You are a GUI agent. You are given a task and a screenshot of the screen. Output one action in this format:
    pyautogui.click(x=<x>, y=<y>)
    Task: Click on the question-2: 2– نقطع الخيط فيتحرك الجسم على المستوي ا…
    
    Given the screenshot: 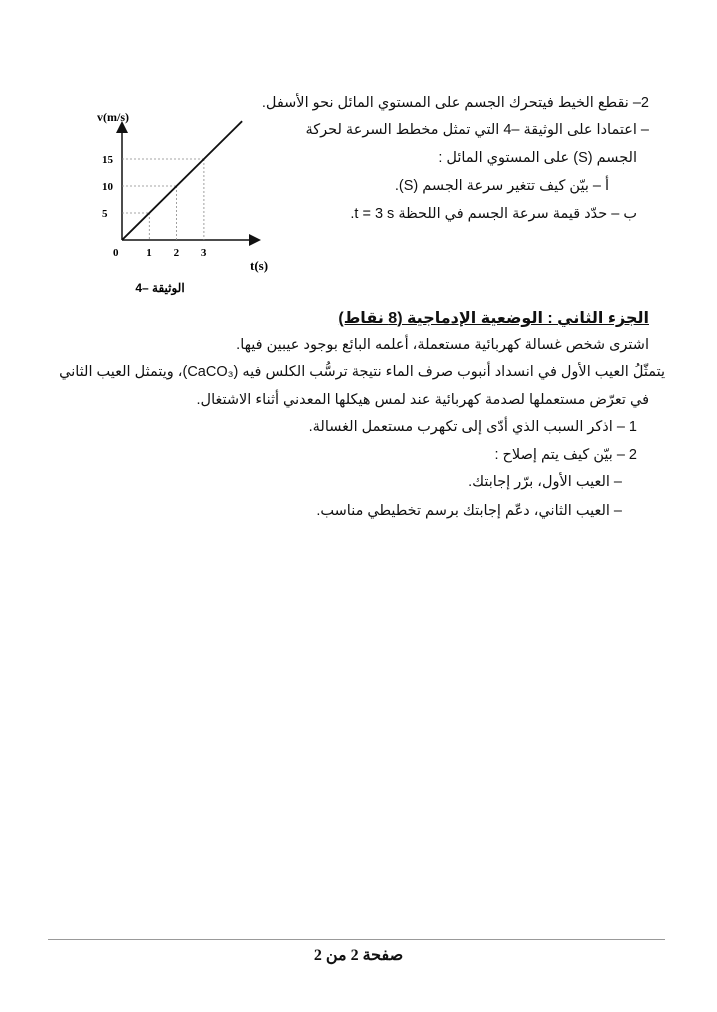 What is the action you would take?
    pyautogui.click(x=455, y=103)
    